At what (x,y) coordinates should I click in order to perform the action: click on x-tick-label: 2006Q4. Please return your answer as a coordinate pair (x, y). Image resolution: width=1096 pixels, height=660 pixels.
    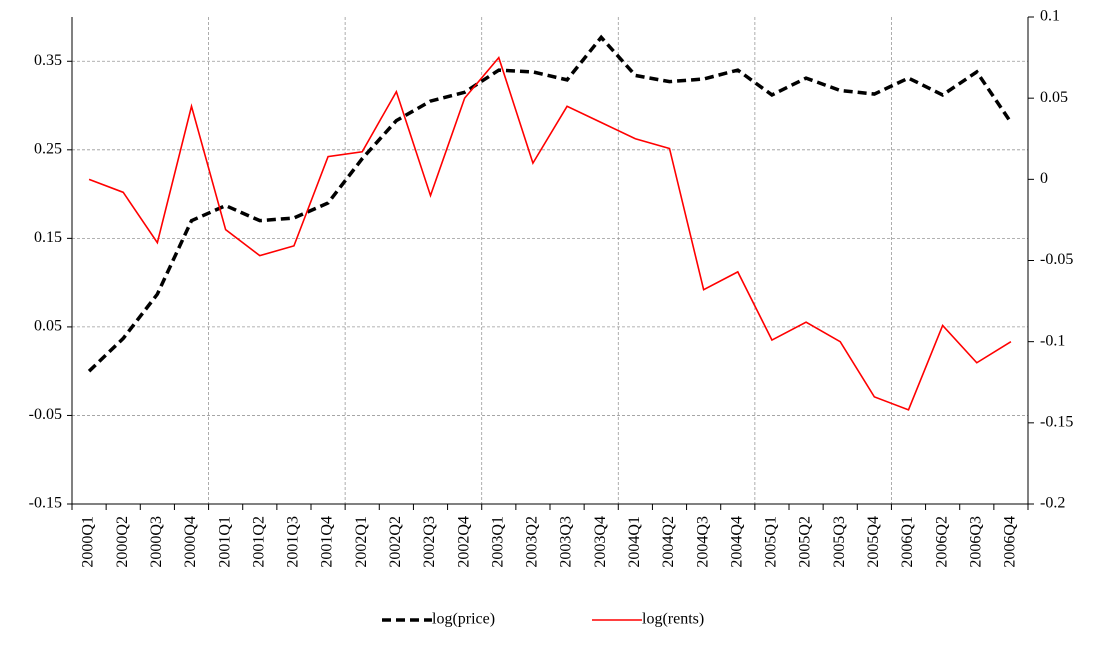
    Looking at the image, I should click on (1010, 542).